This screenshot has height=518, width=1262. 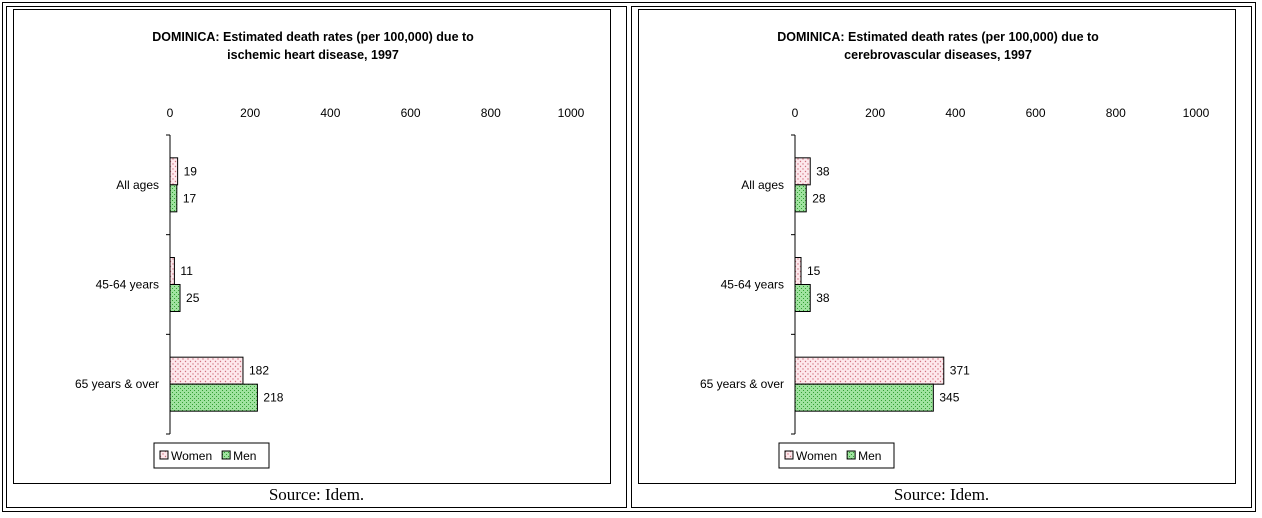 I want to click on chart-title-line: cerebrovascular diseases, 1997, so click(x=938, y=55).